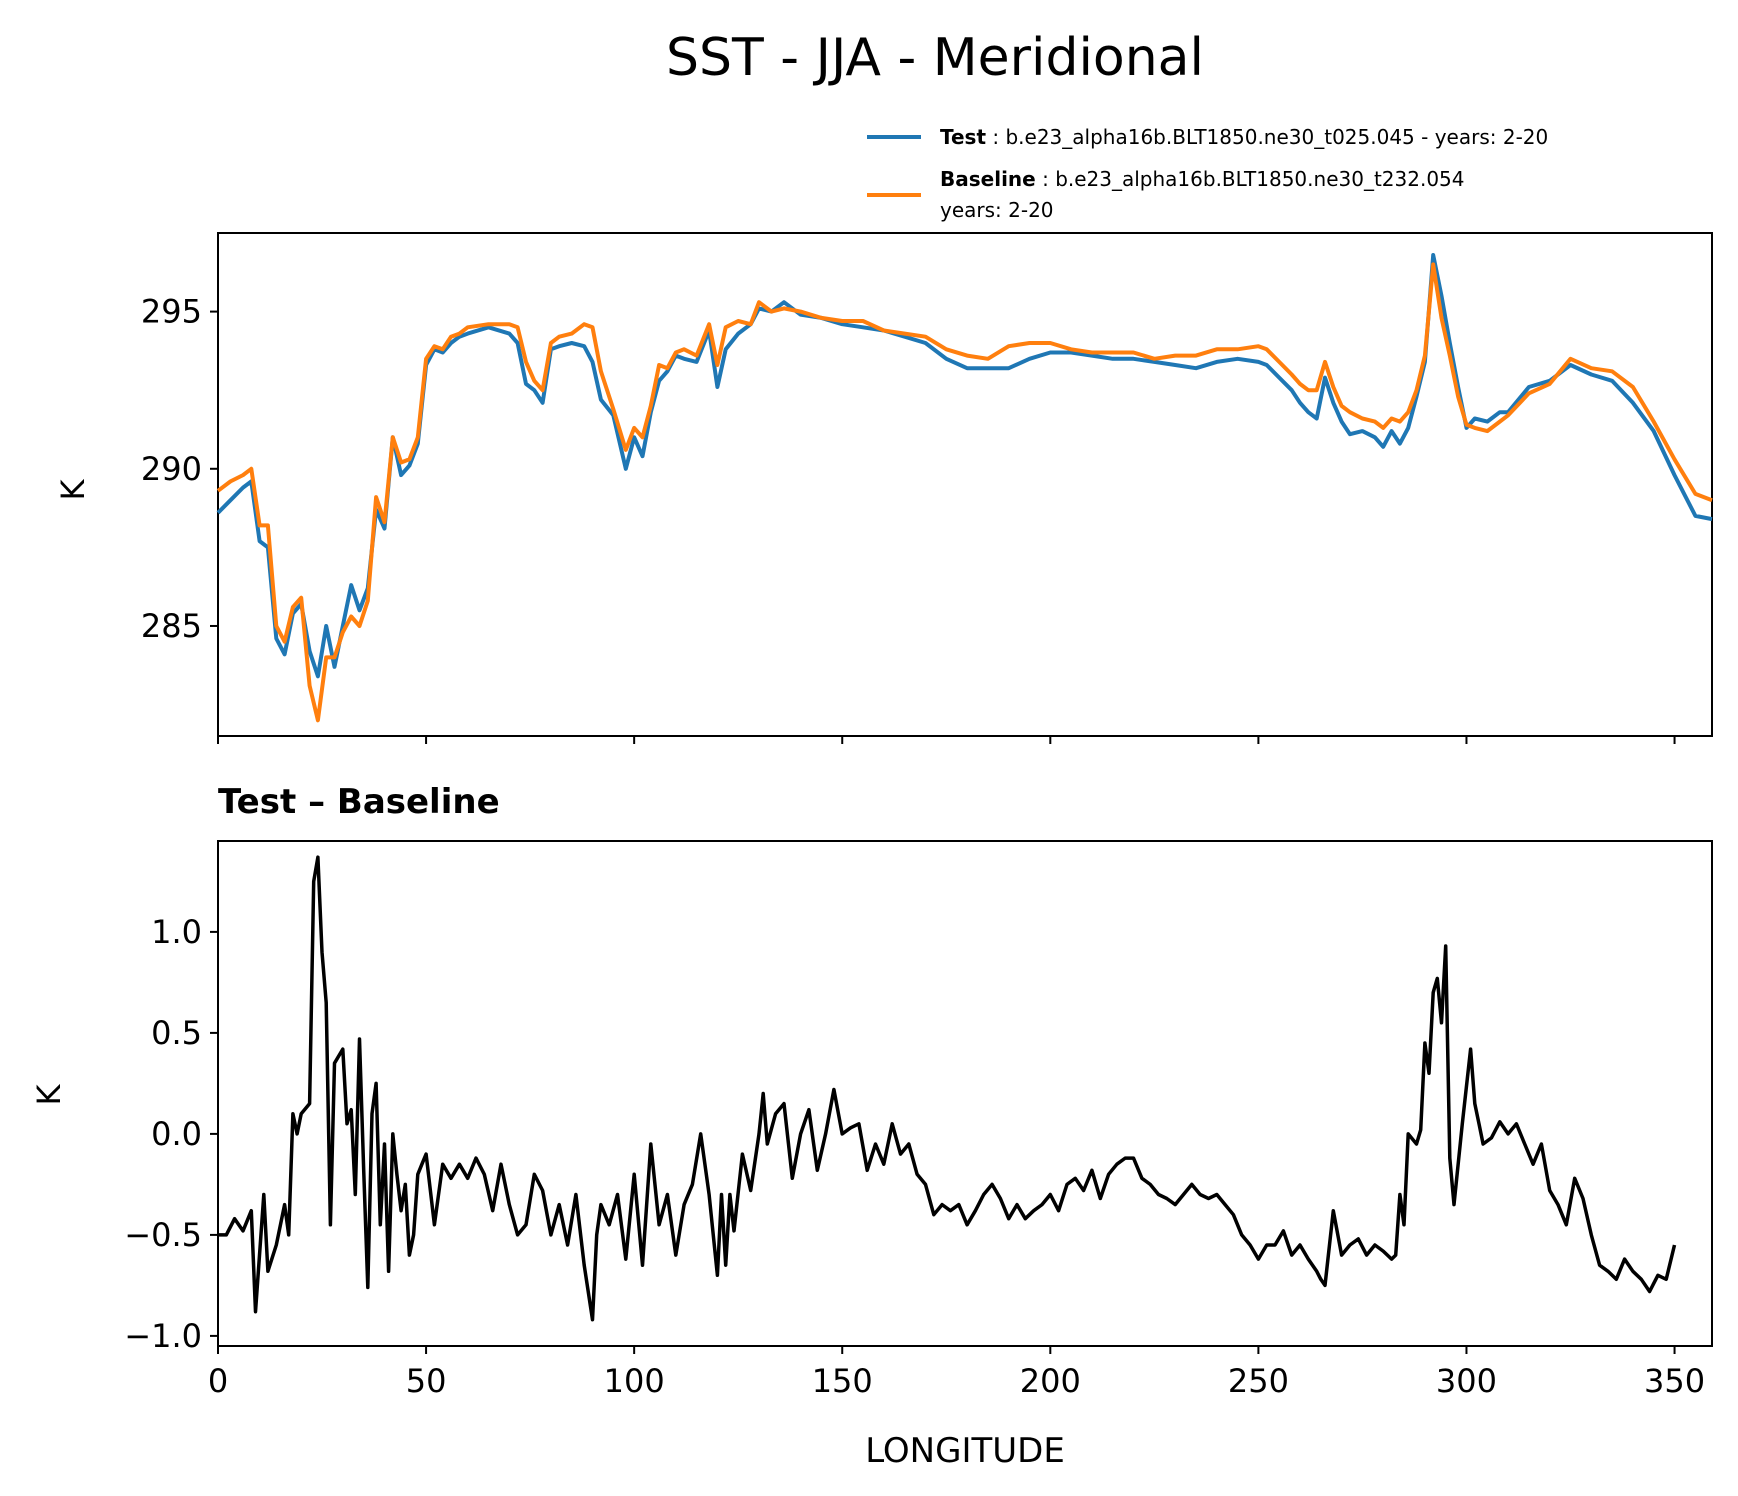  What do you see at coordinates (218, 1381) in the screenshot?
I see `bottom-xtick-label: 0` at bounding box center [218, 1381].